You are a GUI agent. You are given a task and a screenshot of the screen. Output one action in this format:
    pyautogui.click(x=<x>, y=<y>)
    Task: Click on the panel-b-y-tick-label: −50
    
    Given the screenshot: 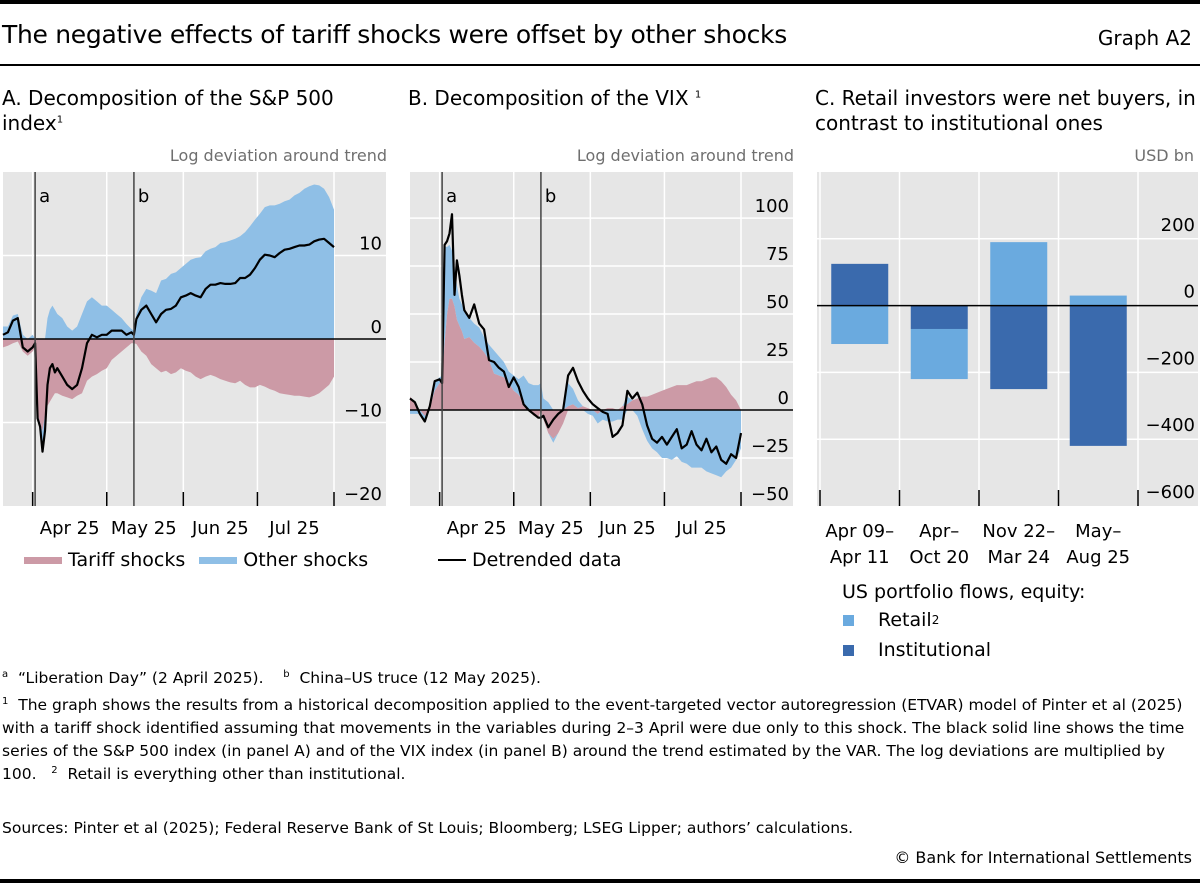 What is the action you would take?
    pyautogui.click(x=770, y=494)
    